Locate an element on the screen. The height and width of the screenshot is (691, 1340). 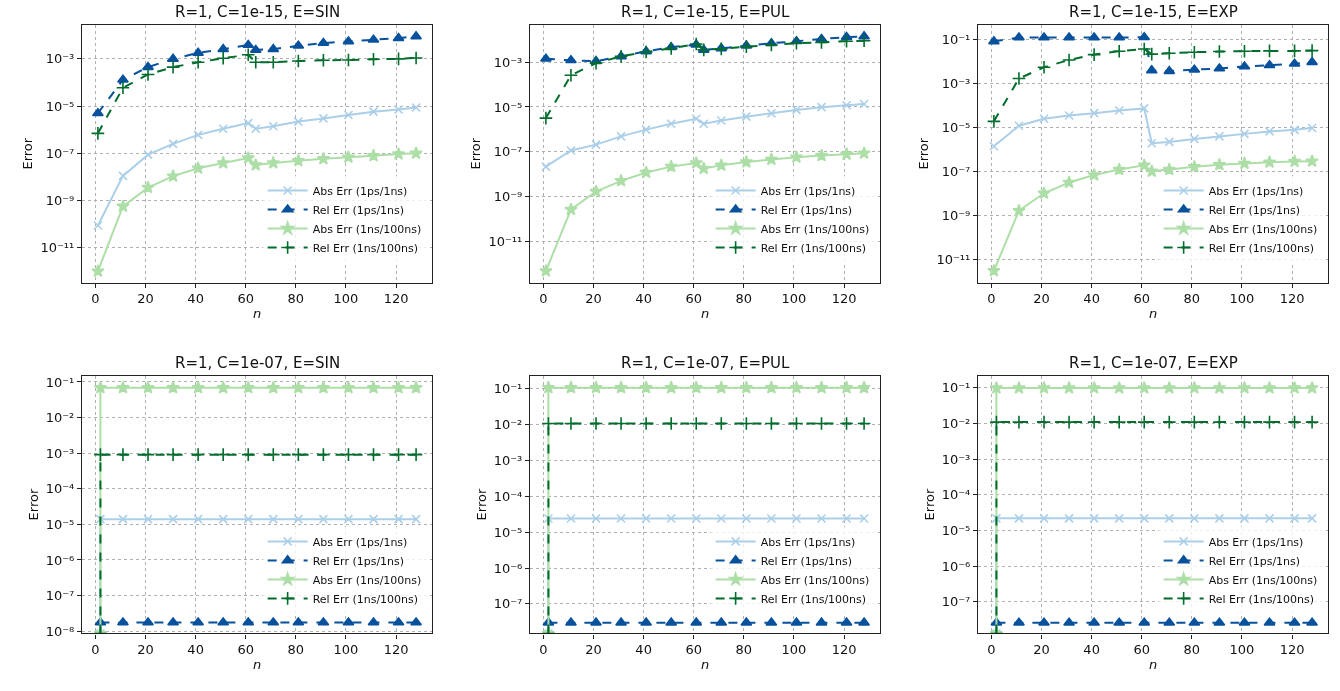
chart-title: R=1, C=1e-15, E=PUL is located at coordinates (705, 12).